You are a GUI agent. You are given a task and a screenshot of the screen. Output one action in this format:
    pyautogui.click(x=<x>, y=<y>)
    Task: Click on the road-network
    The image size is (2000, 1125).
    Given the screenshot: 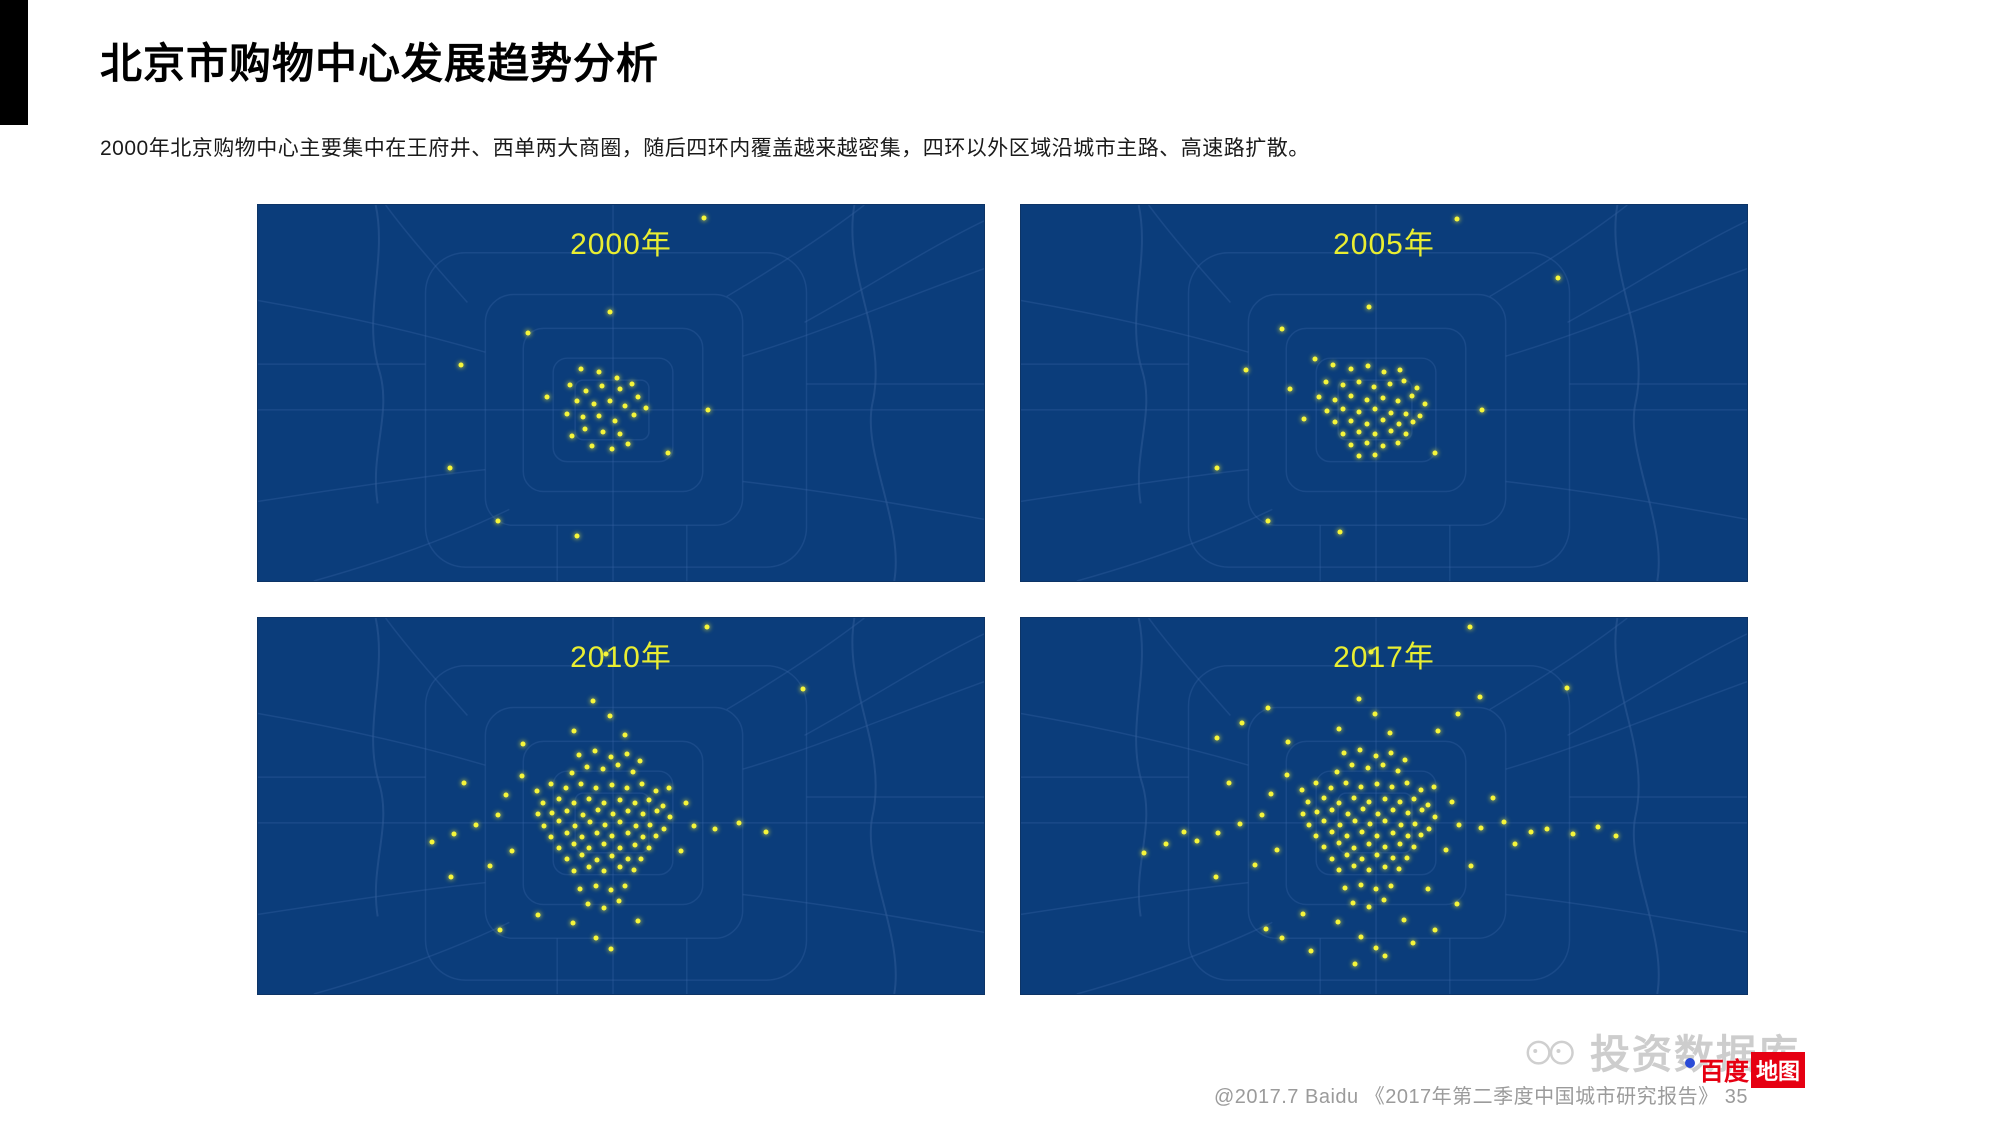 What is the action you would take?
    pyautogui.click(x=621, y=393)
    